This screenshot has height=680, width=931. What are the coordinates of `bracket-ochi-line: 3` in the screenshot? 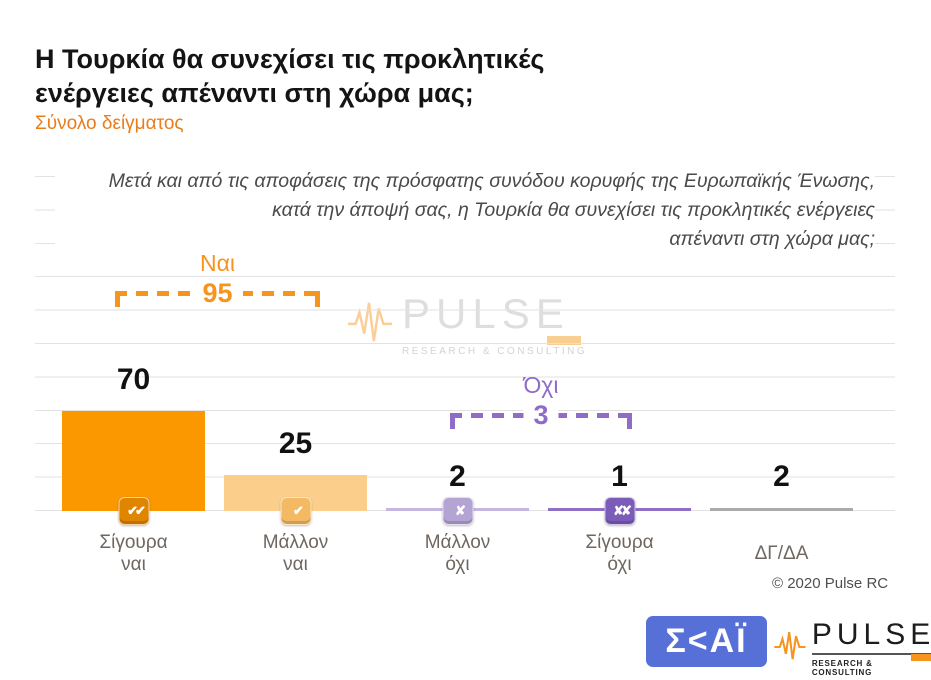 It's located at (541, 417).